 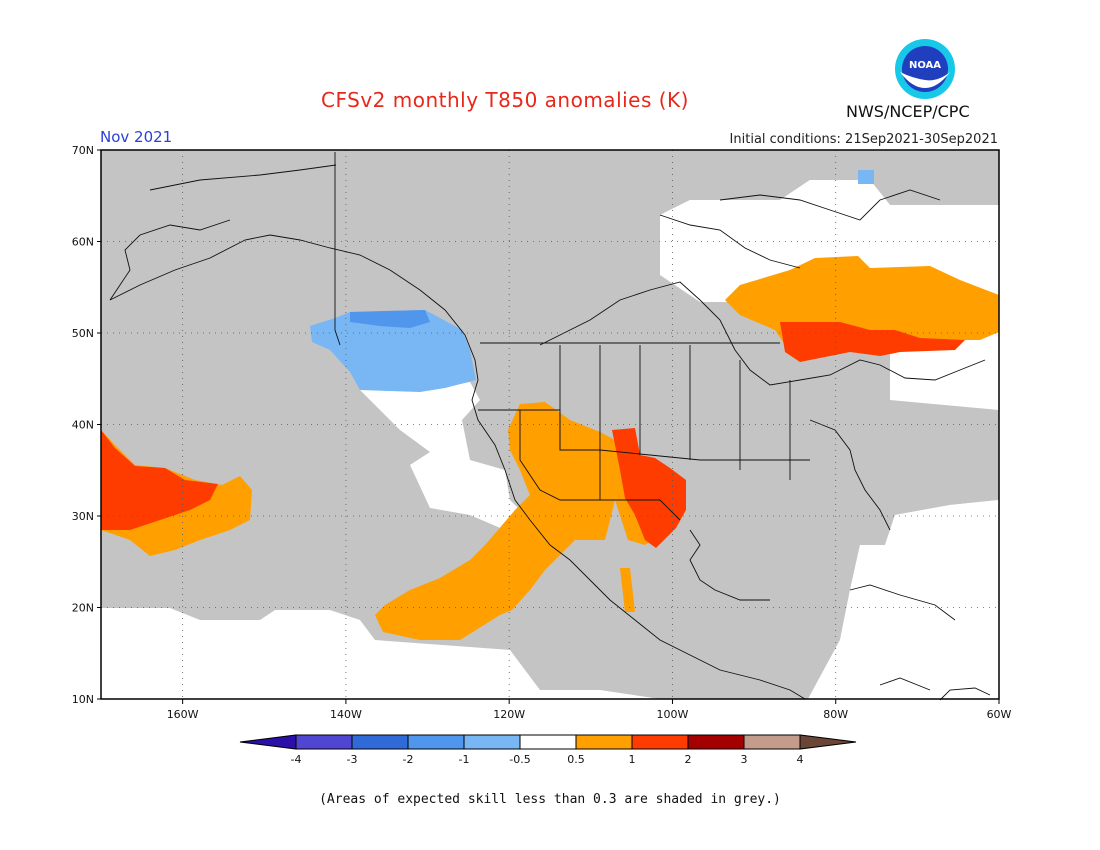 I want to click on legend-tick-label: -2, so click(x=408, y=759).